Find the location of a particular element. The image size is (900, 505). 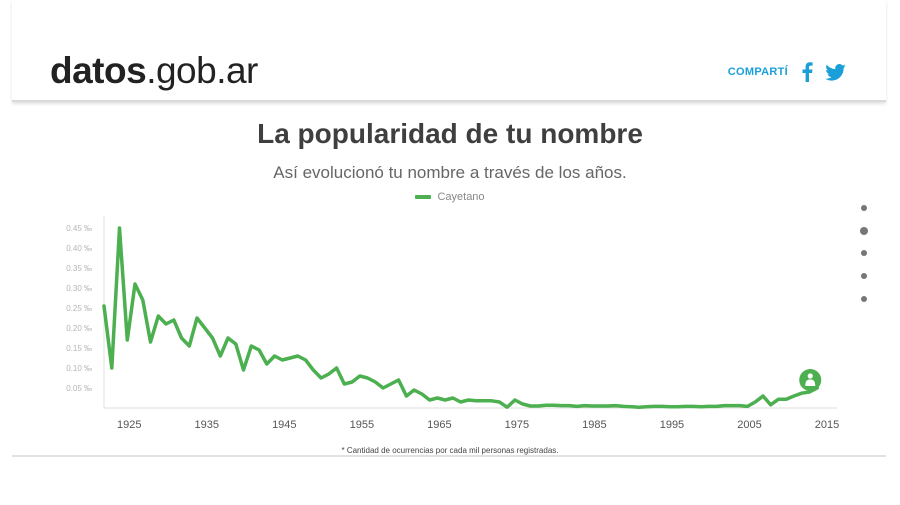

x-tick-label: 2005 is located at coordinates (749, 425).